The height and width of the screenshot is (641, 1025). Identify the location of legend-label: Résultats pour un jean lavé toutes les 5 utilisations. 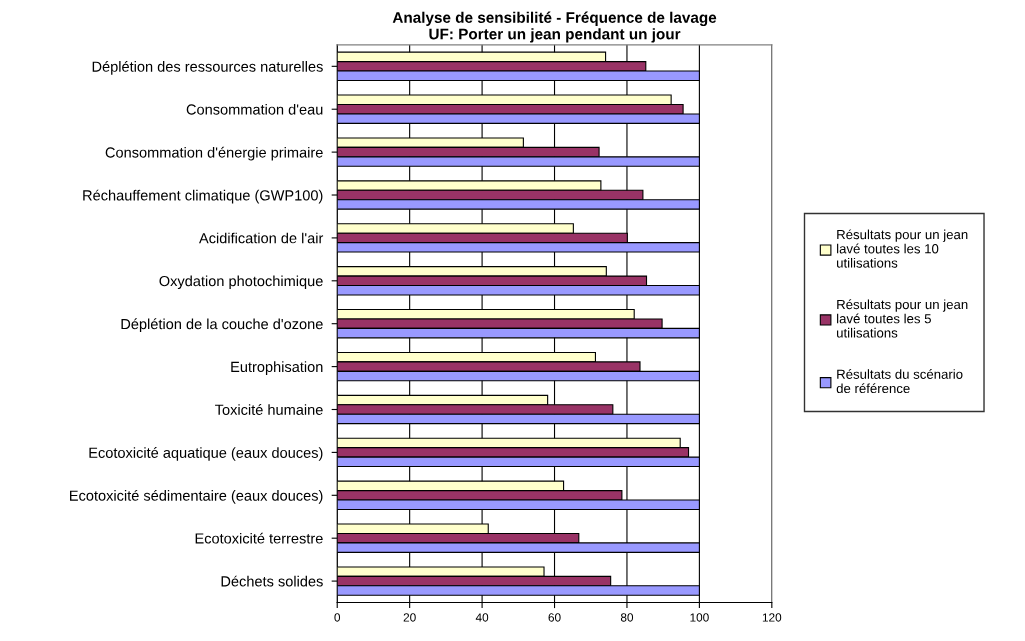
(902, 318).